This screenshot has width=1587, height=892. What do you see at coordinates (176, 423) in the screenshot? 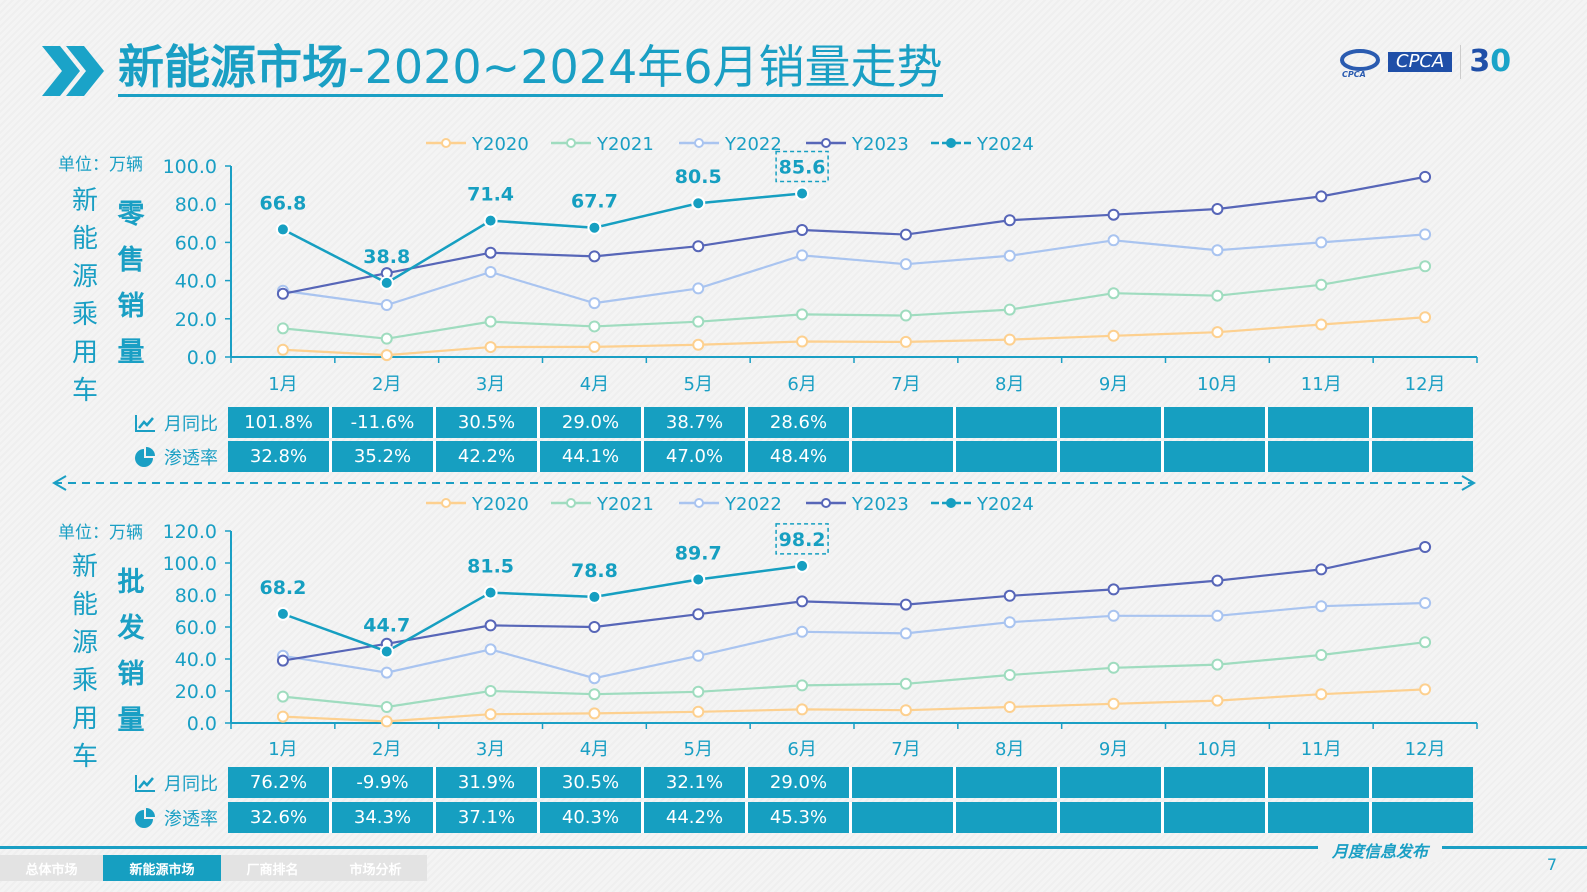
I see `table-row-label: 月同比` at bounding box center [176, 423].